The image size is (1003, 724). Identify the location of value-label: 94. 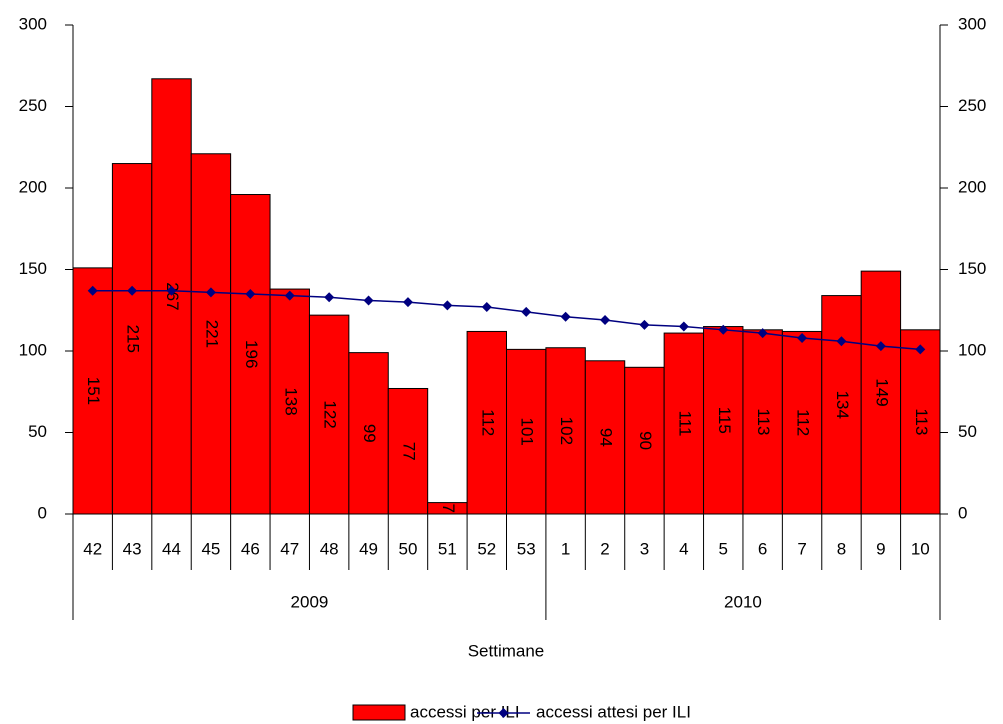
(606, 437).